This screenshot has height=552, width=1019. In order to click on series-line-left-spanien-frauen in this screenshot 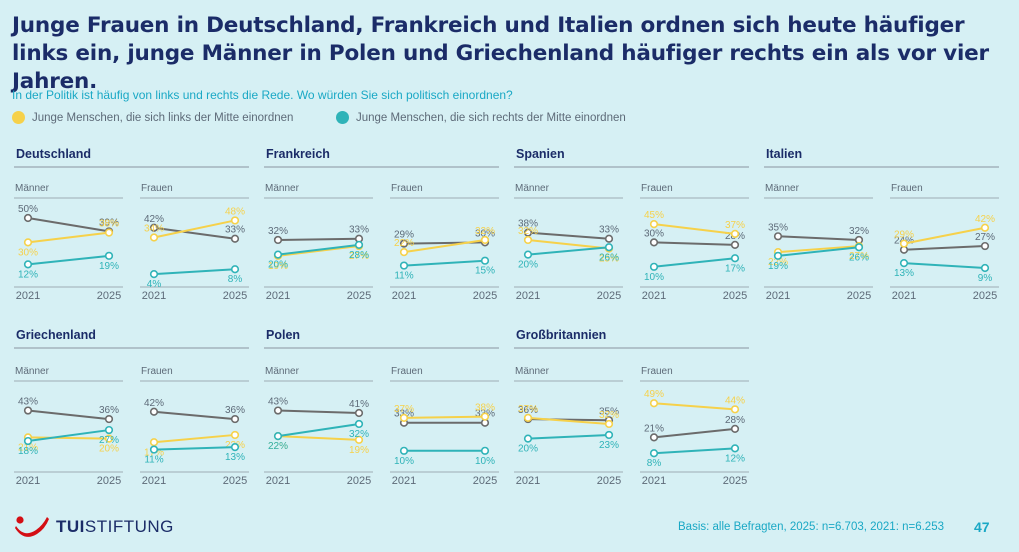, I will do `click(694, 229)`.